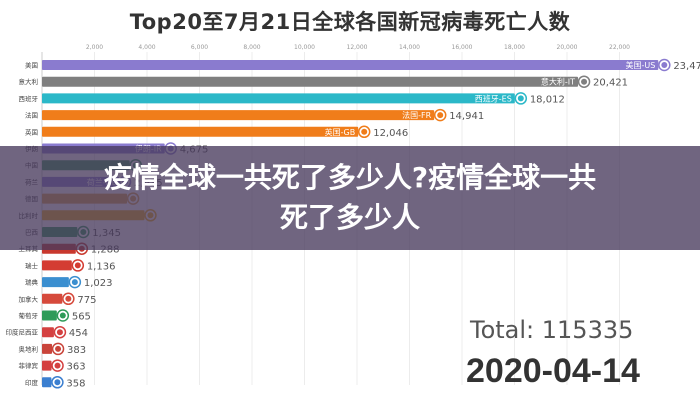 Image resolution: width=700 pixels, height=400 pixels. What do you see at coordinates (32, 265) in the screenshot?
I see `category-label: 瑞士` at bounding box center [32, 265].